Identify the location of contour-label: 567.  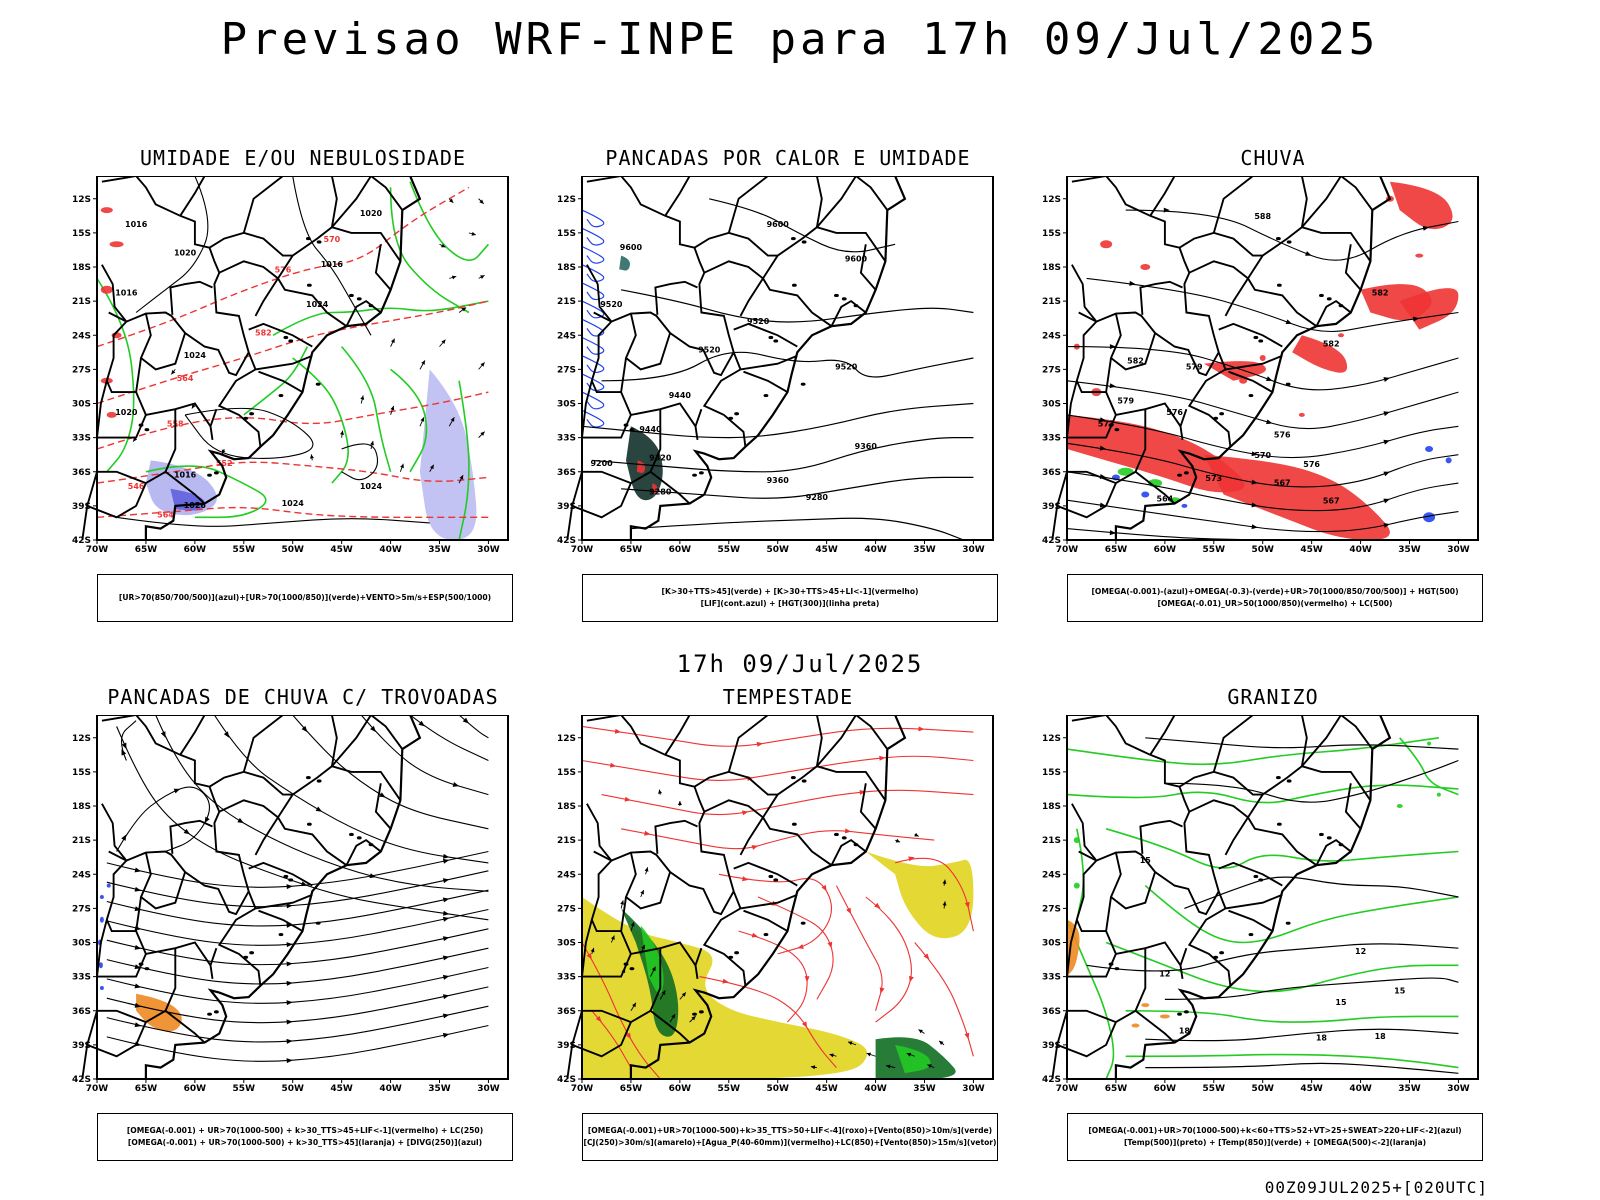
(1282, 482).